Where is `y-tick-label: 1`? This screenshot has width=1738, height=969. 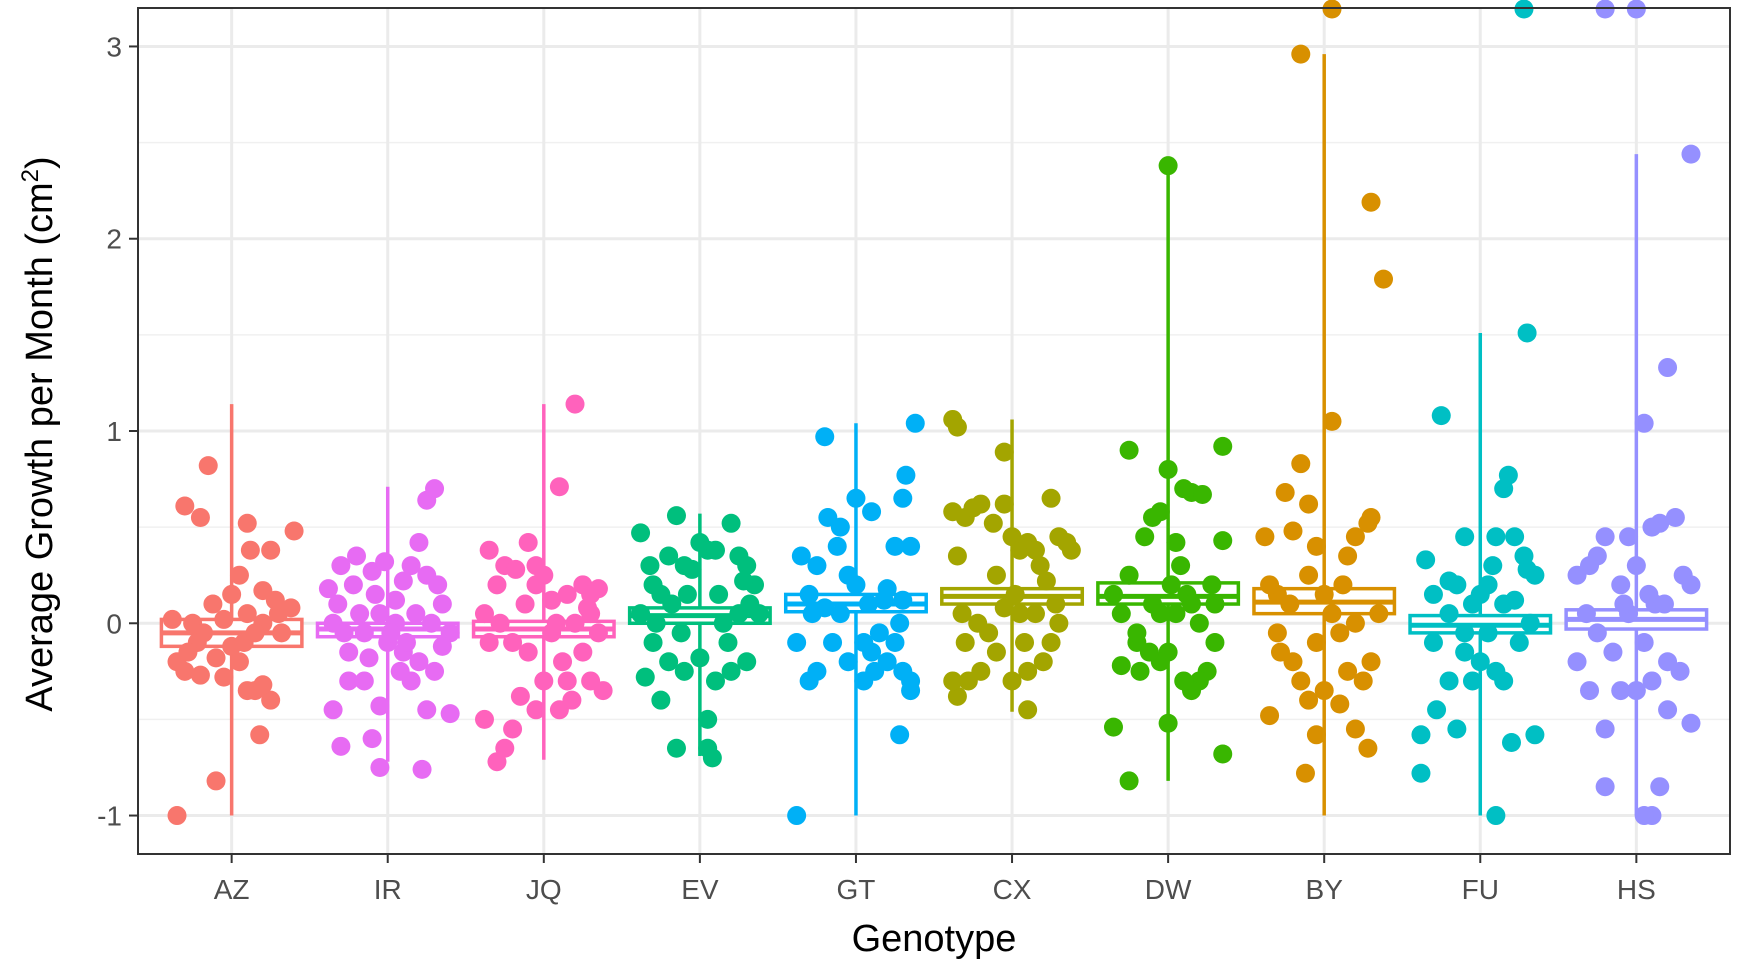
y-tick-label: 1 is located at coordinates (114, 431).